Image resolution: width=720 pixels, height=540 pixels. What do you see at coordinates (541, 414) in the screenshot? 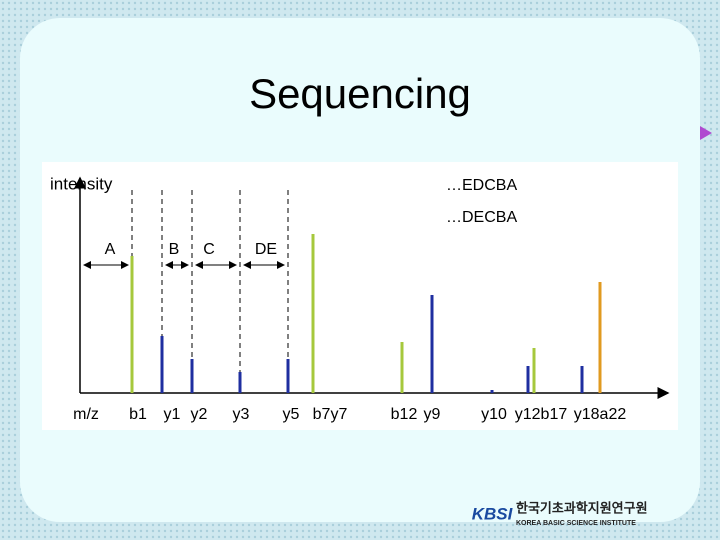
I see `peak-label: y12b17` at bounding box center [541, 414].